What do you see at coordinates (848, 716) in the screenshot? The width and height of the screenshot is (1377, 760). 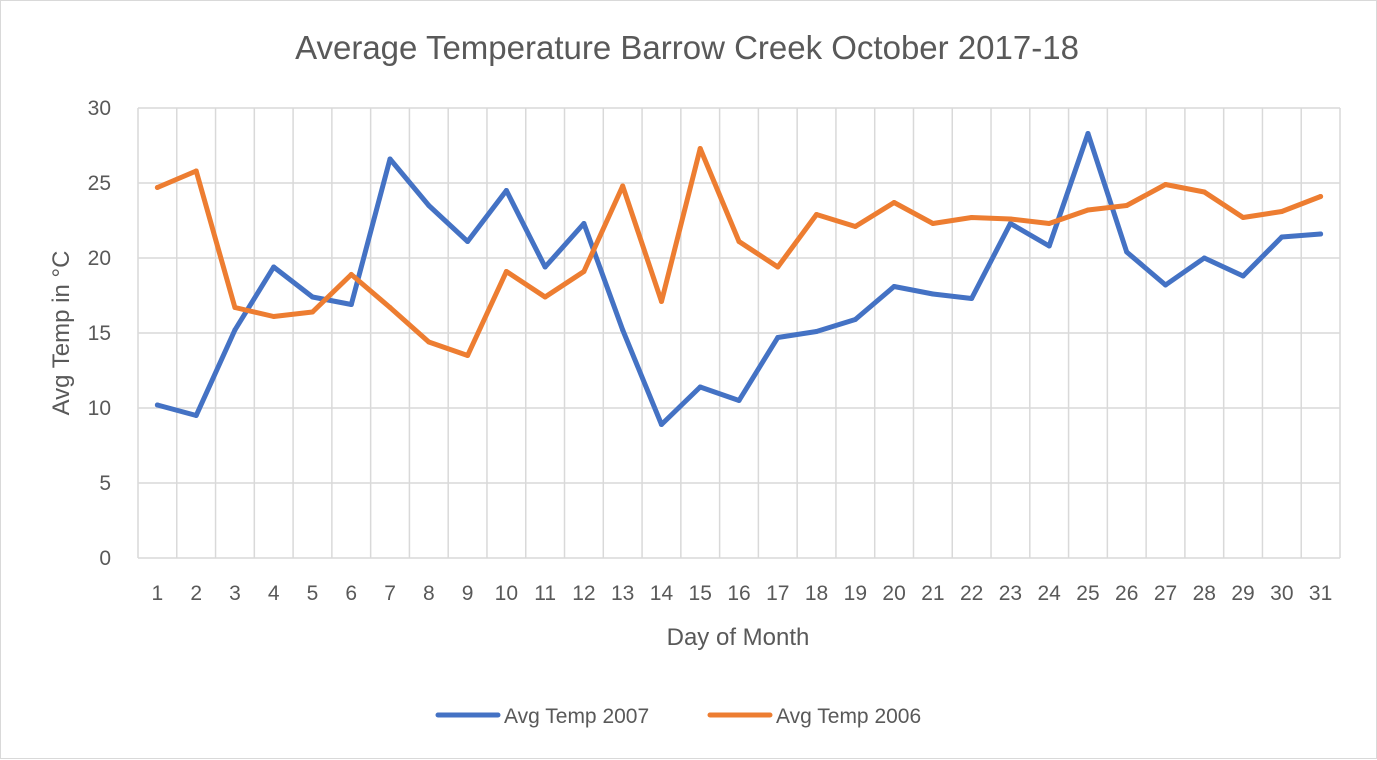 I see `legend-label-2: Avg Temp 2006` at bounding box center [848, 716].